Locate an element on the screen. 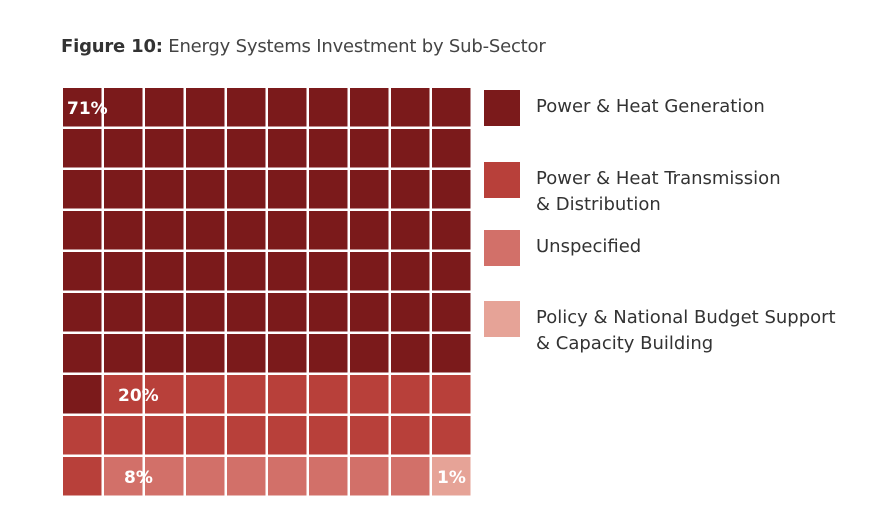 This screenshot has height=523, width=880. legend-label-transmission-distribution: Power & Heat Transmission & Distribution is located at coordinates (701, 192).